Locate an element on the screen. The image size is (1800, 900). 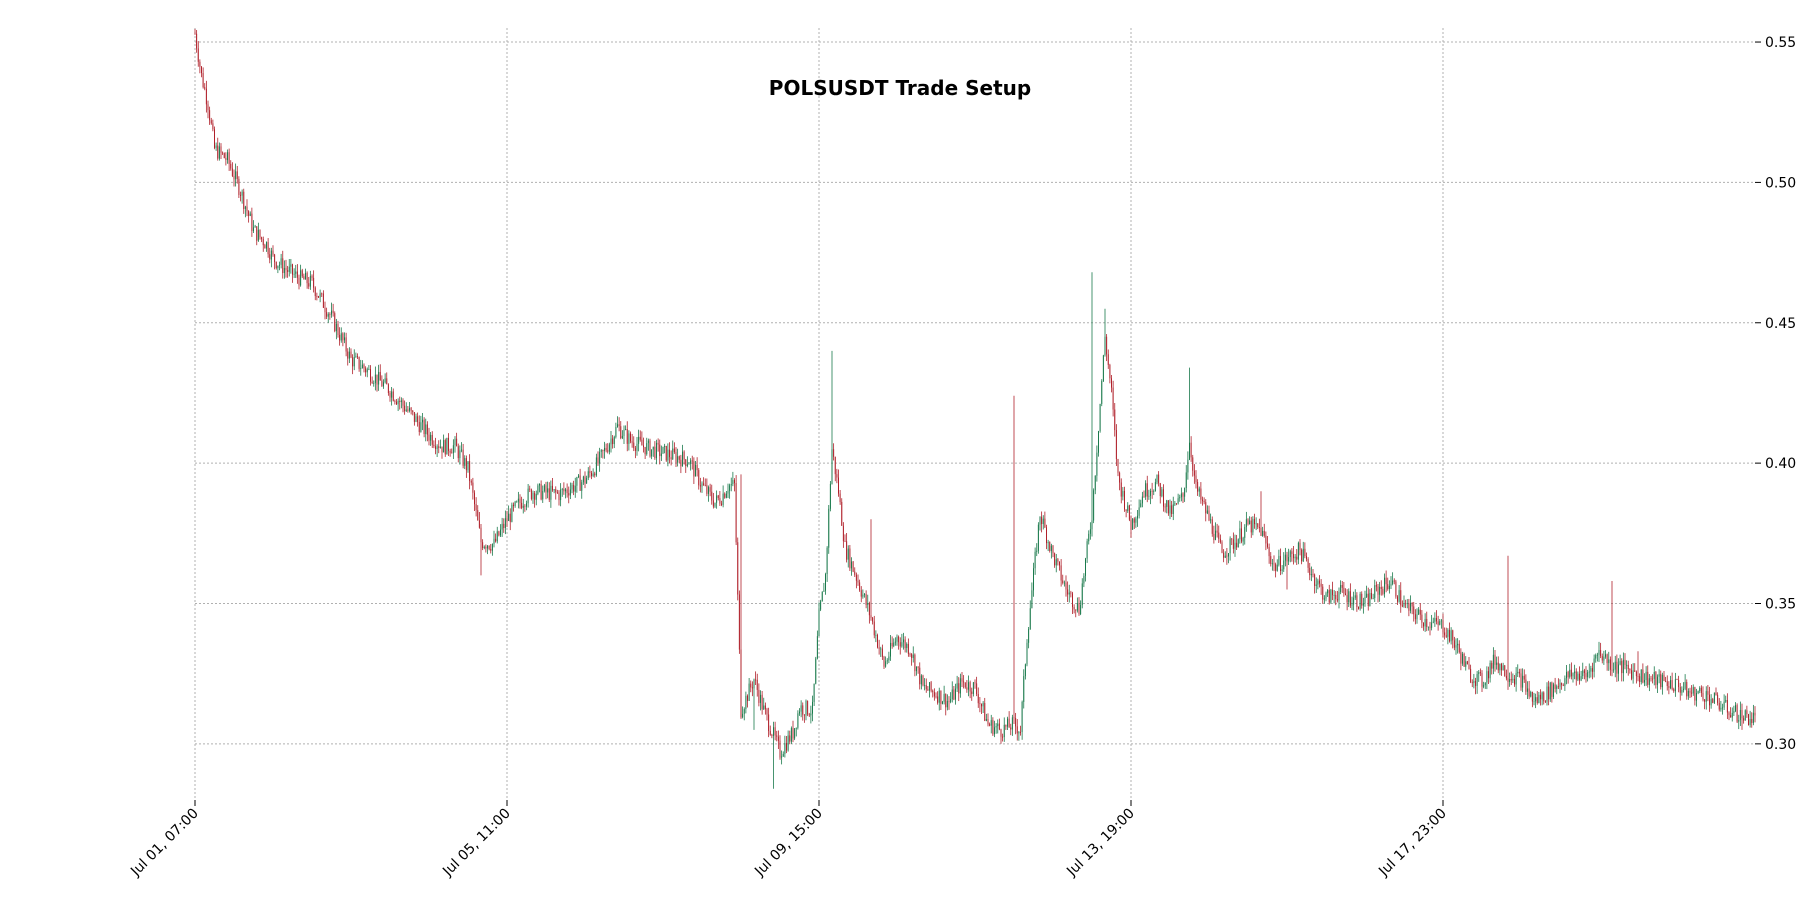
x-tick-label: Jul 05, 11:00 is located at coordinates (476, 843).